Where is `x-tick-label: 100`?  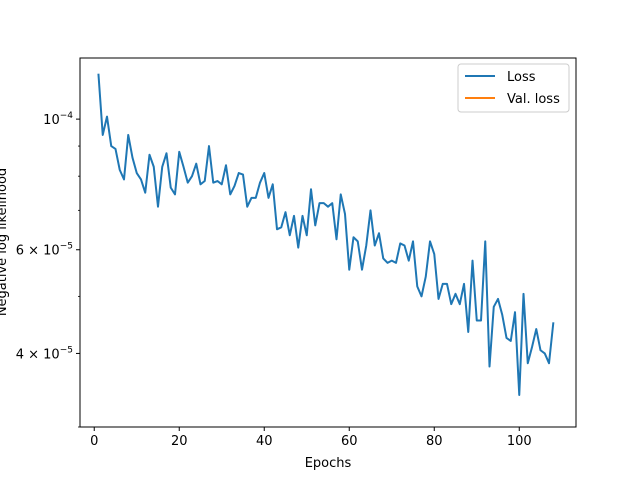
x-tick-label: 100 is located at coordinates (519, 441).